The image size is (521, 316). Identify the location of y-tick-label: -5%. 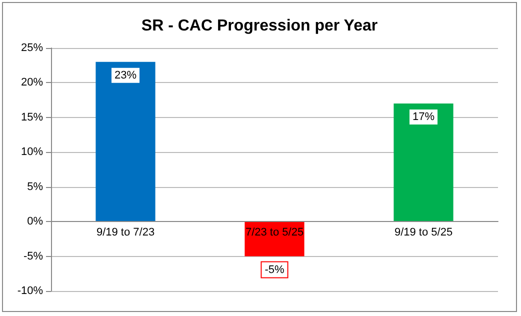
(33, 256).